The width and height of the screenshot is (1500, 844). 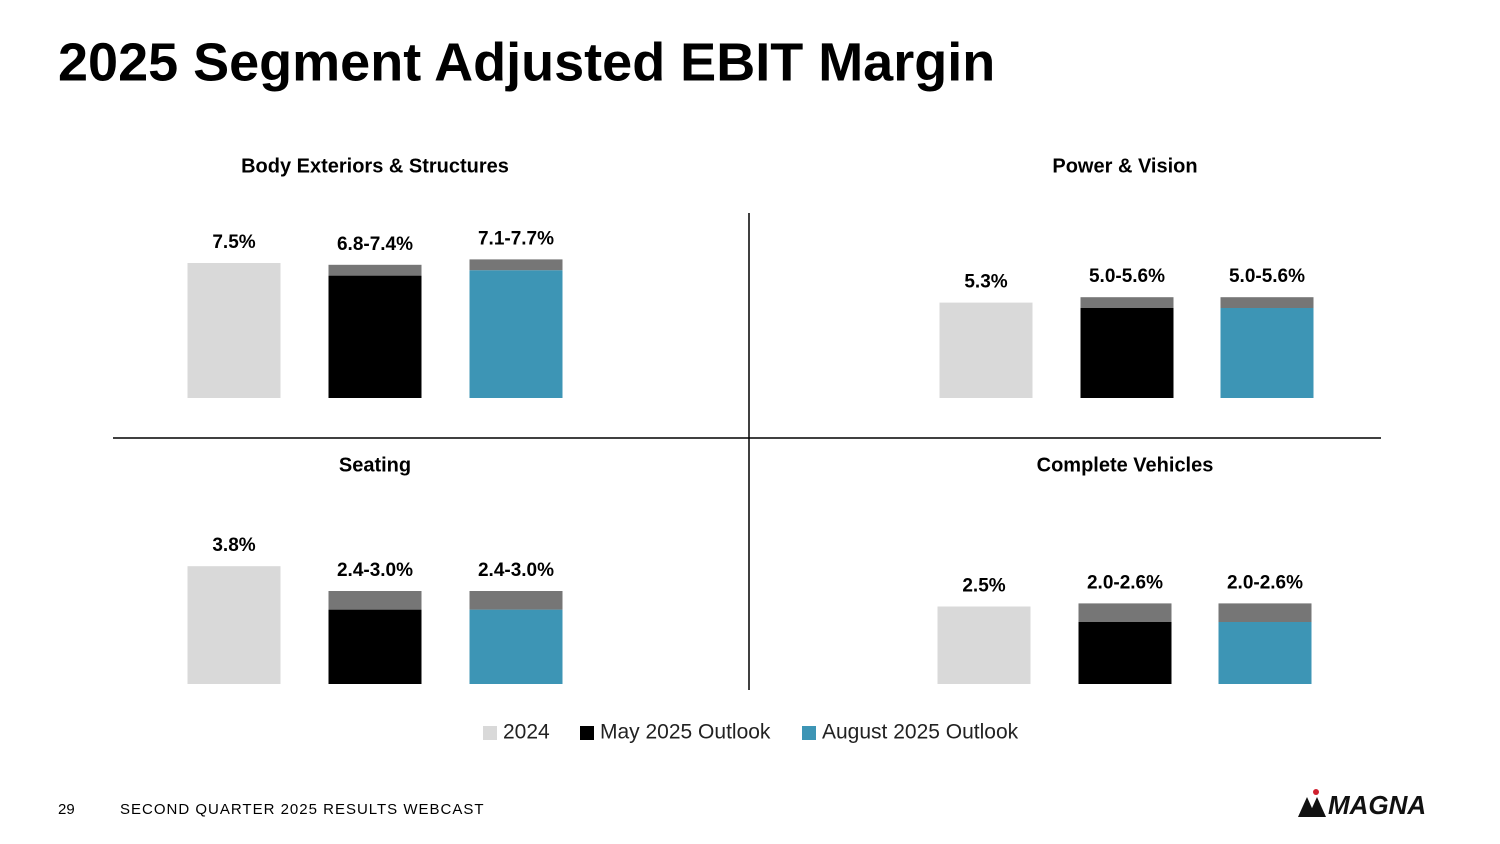 What do you see at coordinates (920, 732) in the screenshot?
I see `legend-label: August 2025 Outlook` at bounding box center [920, 732].